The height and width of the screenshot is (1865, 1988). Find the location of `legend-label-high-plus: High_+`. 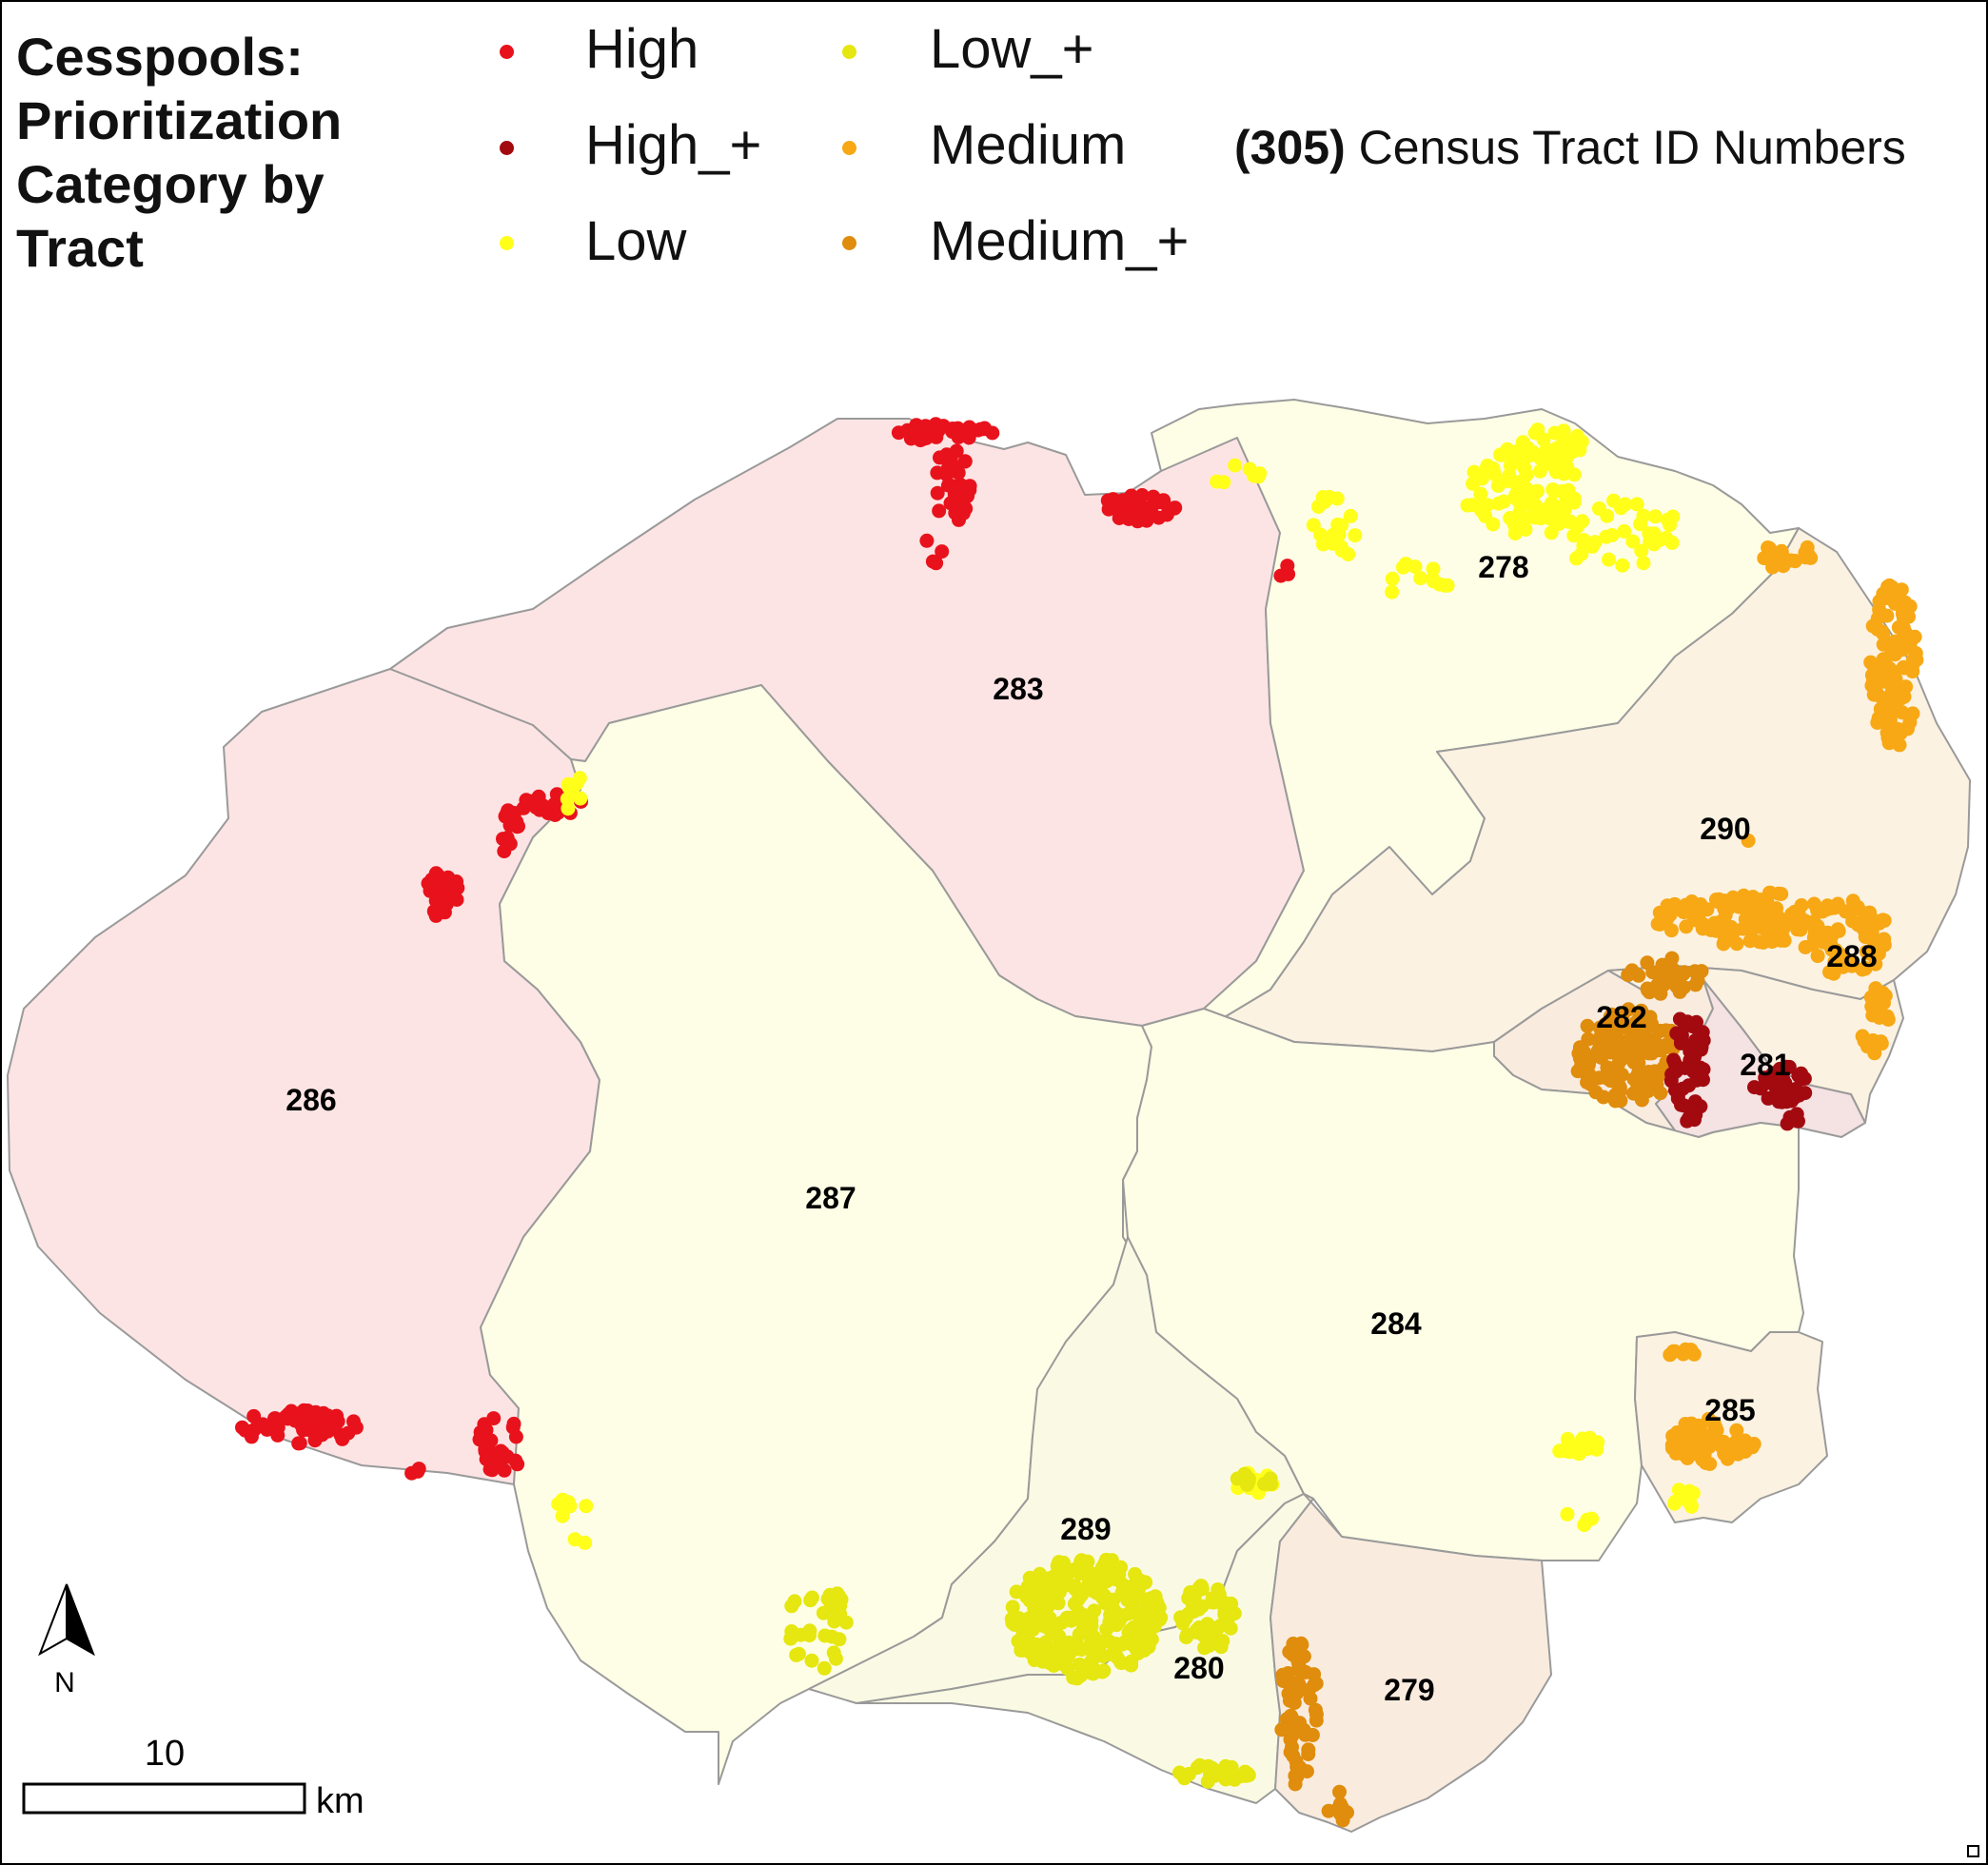

legend-label-high-plus: High_+ is located at coordinates (673, 145).